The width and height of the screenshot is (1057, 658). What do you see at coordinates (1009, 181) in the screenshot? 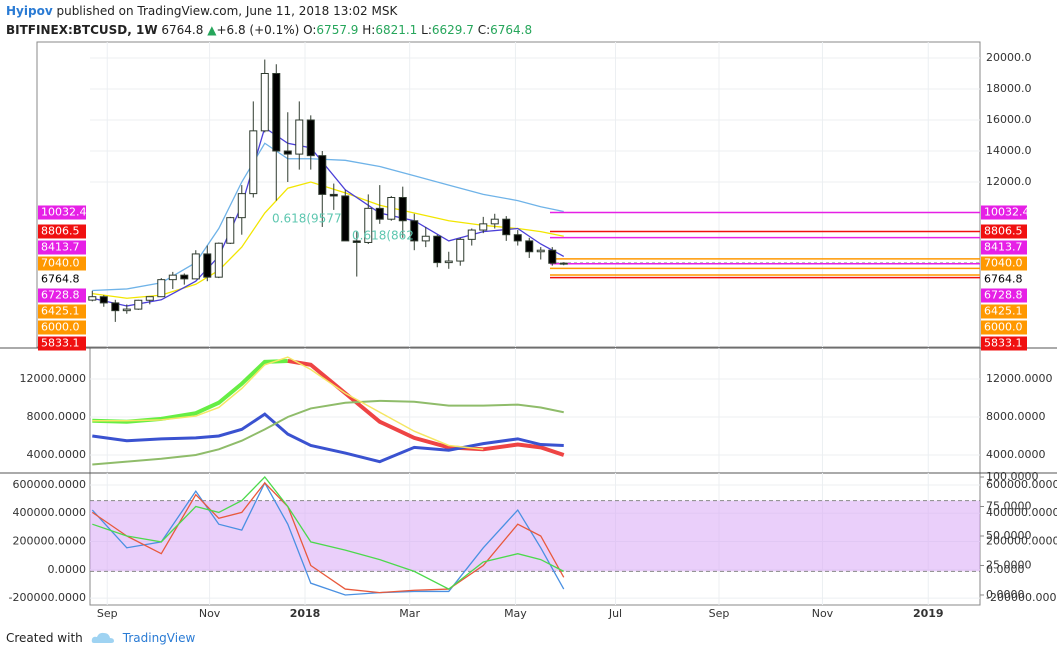
I see `y-tick-label: 12000.0` at bounding box center [1009, 181].